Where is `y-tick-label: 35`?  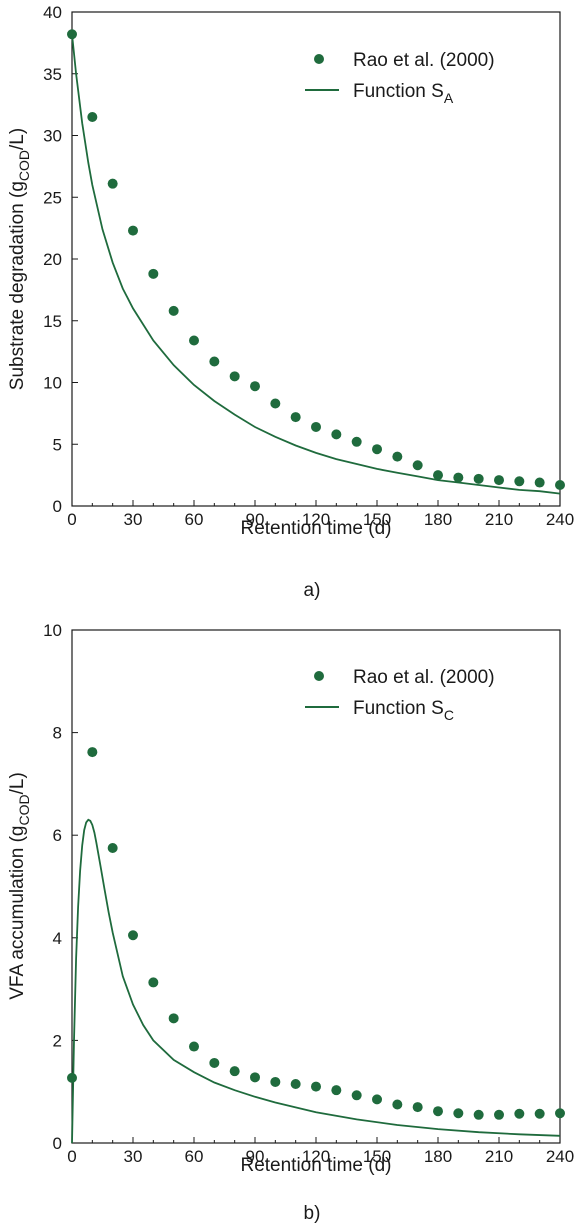 y-tick-label: 35 is located at coordinates (52, 74).